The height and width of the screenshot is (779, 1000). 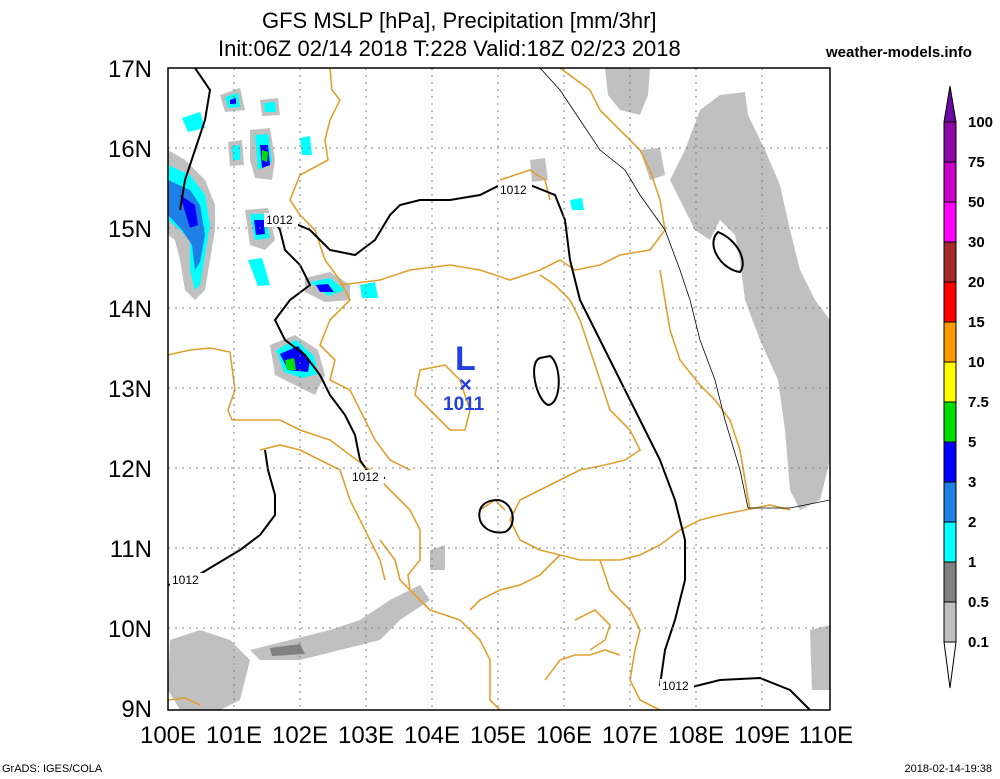 What do you see at coordinates (899, 52) in the screenshot?
I see `site-label: weather-models.info` at bounding box center [899, 52].